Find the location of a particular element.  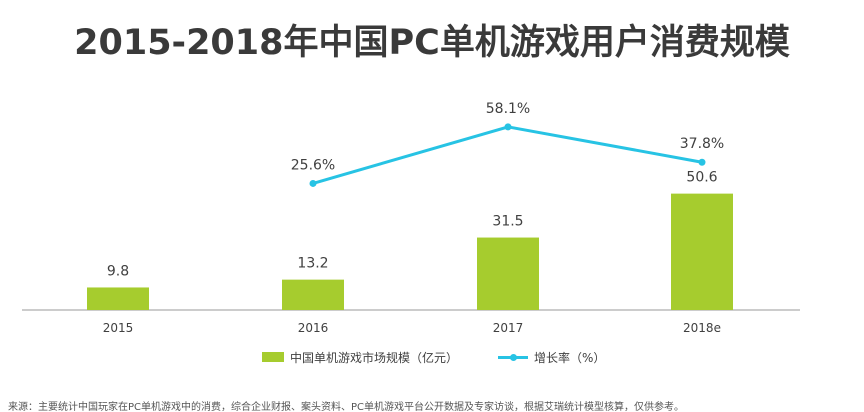

bar-2015 is located at coordinates (118, 298).